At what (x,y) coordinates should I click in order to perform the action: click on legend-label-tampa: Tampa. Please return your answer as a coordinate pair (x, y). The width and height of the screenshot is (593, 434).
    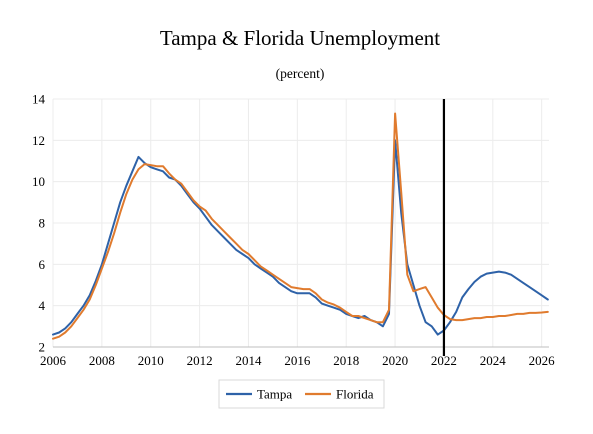
    Looking at the image, I should click on (274, 394).